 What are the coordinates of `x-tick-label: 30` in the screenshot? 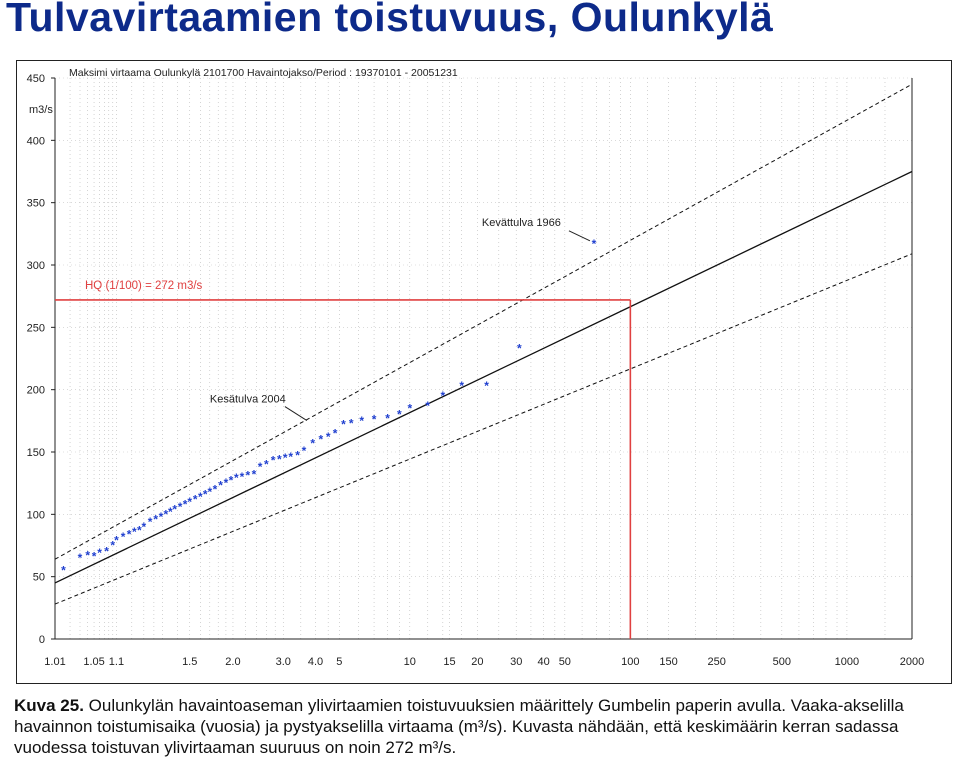 It's located at (516, 662).